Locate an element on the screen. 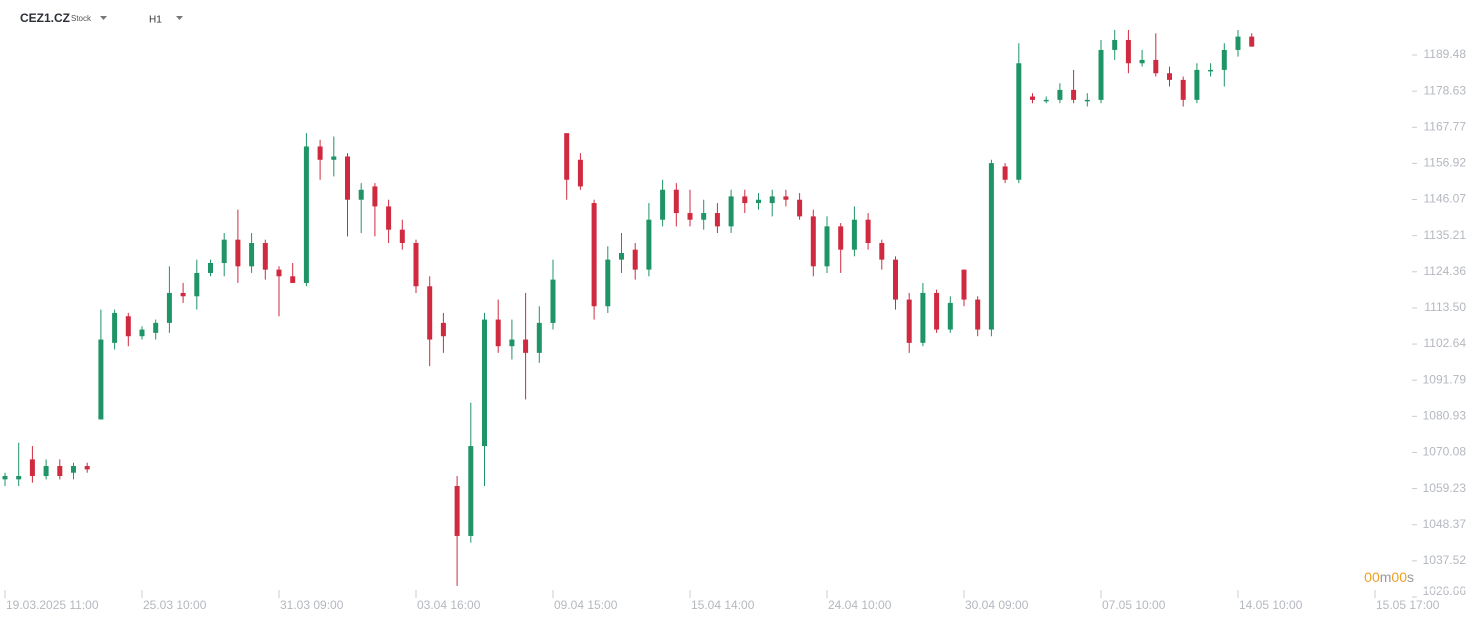 The image size is (1482, 623). y-tick-label: 1048.37 is located at coordinates (1445, 524).